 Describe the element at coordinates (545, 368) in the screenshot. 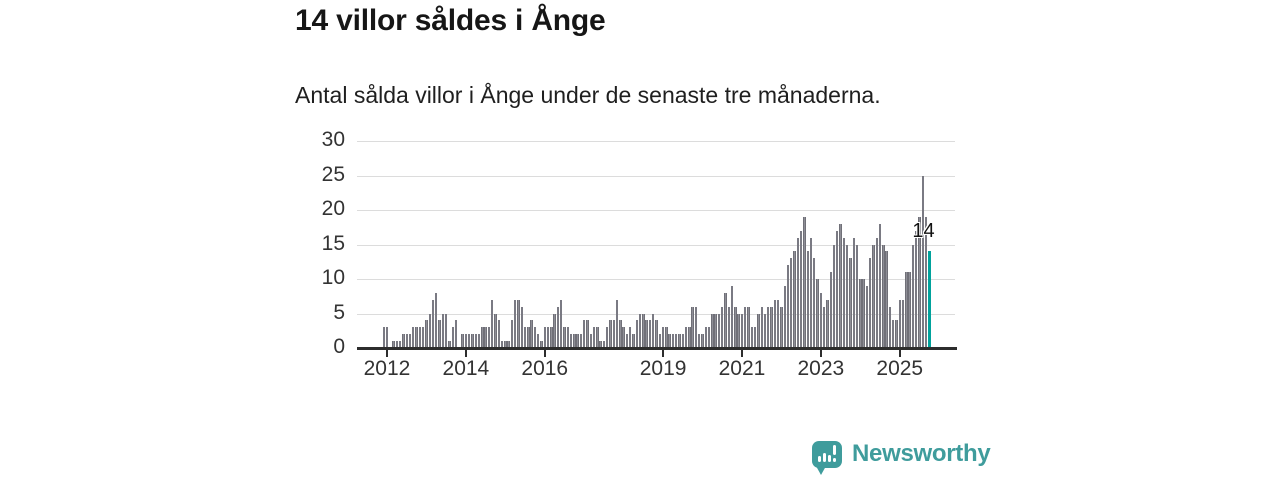

I see `x-axis-label-2016: 2016` at that location.